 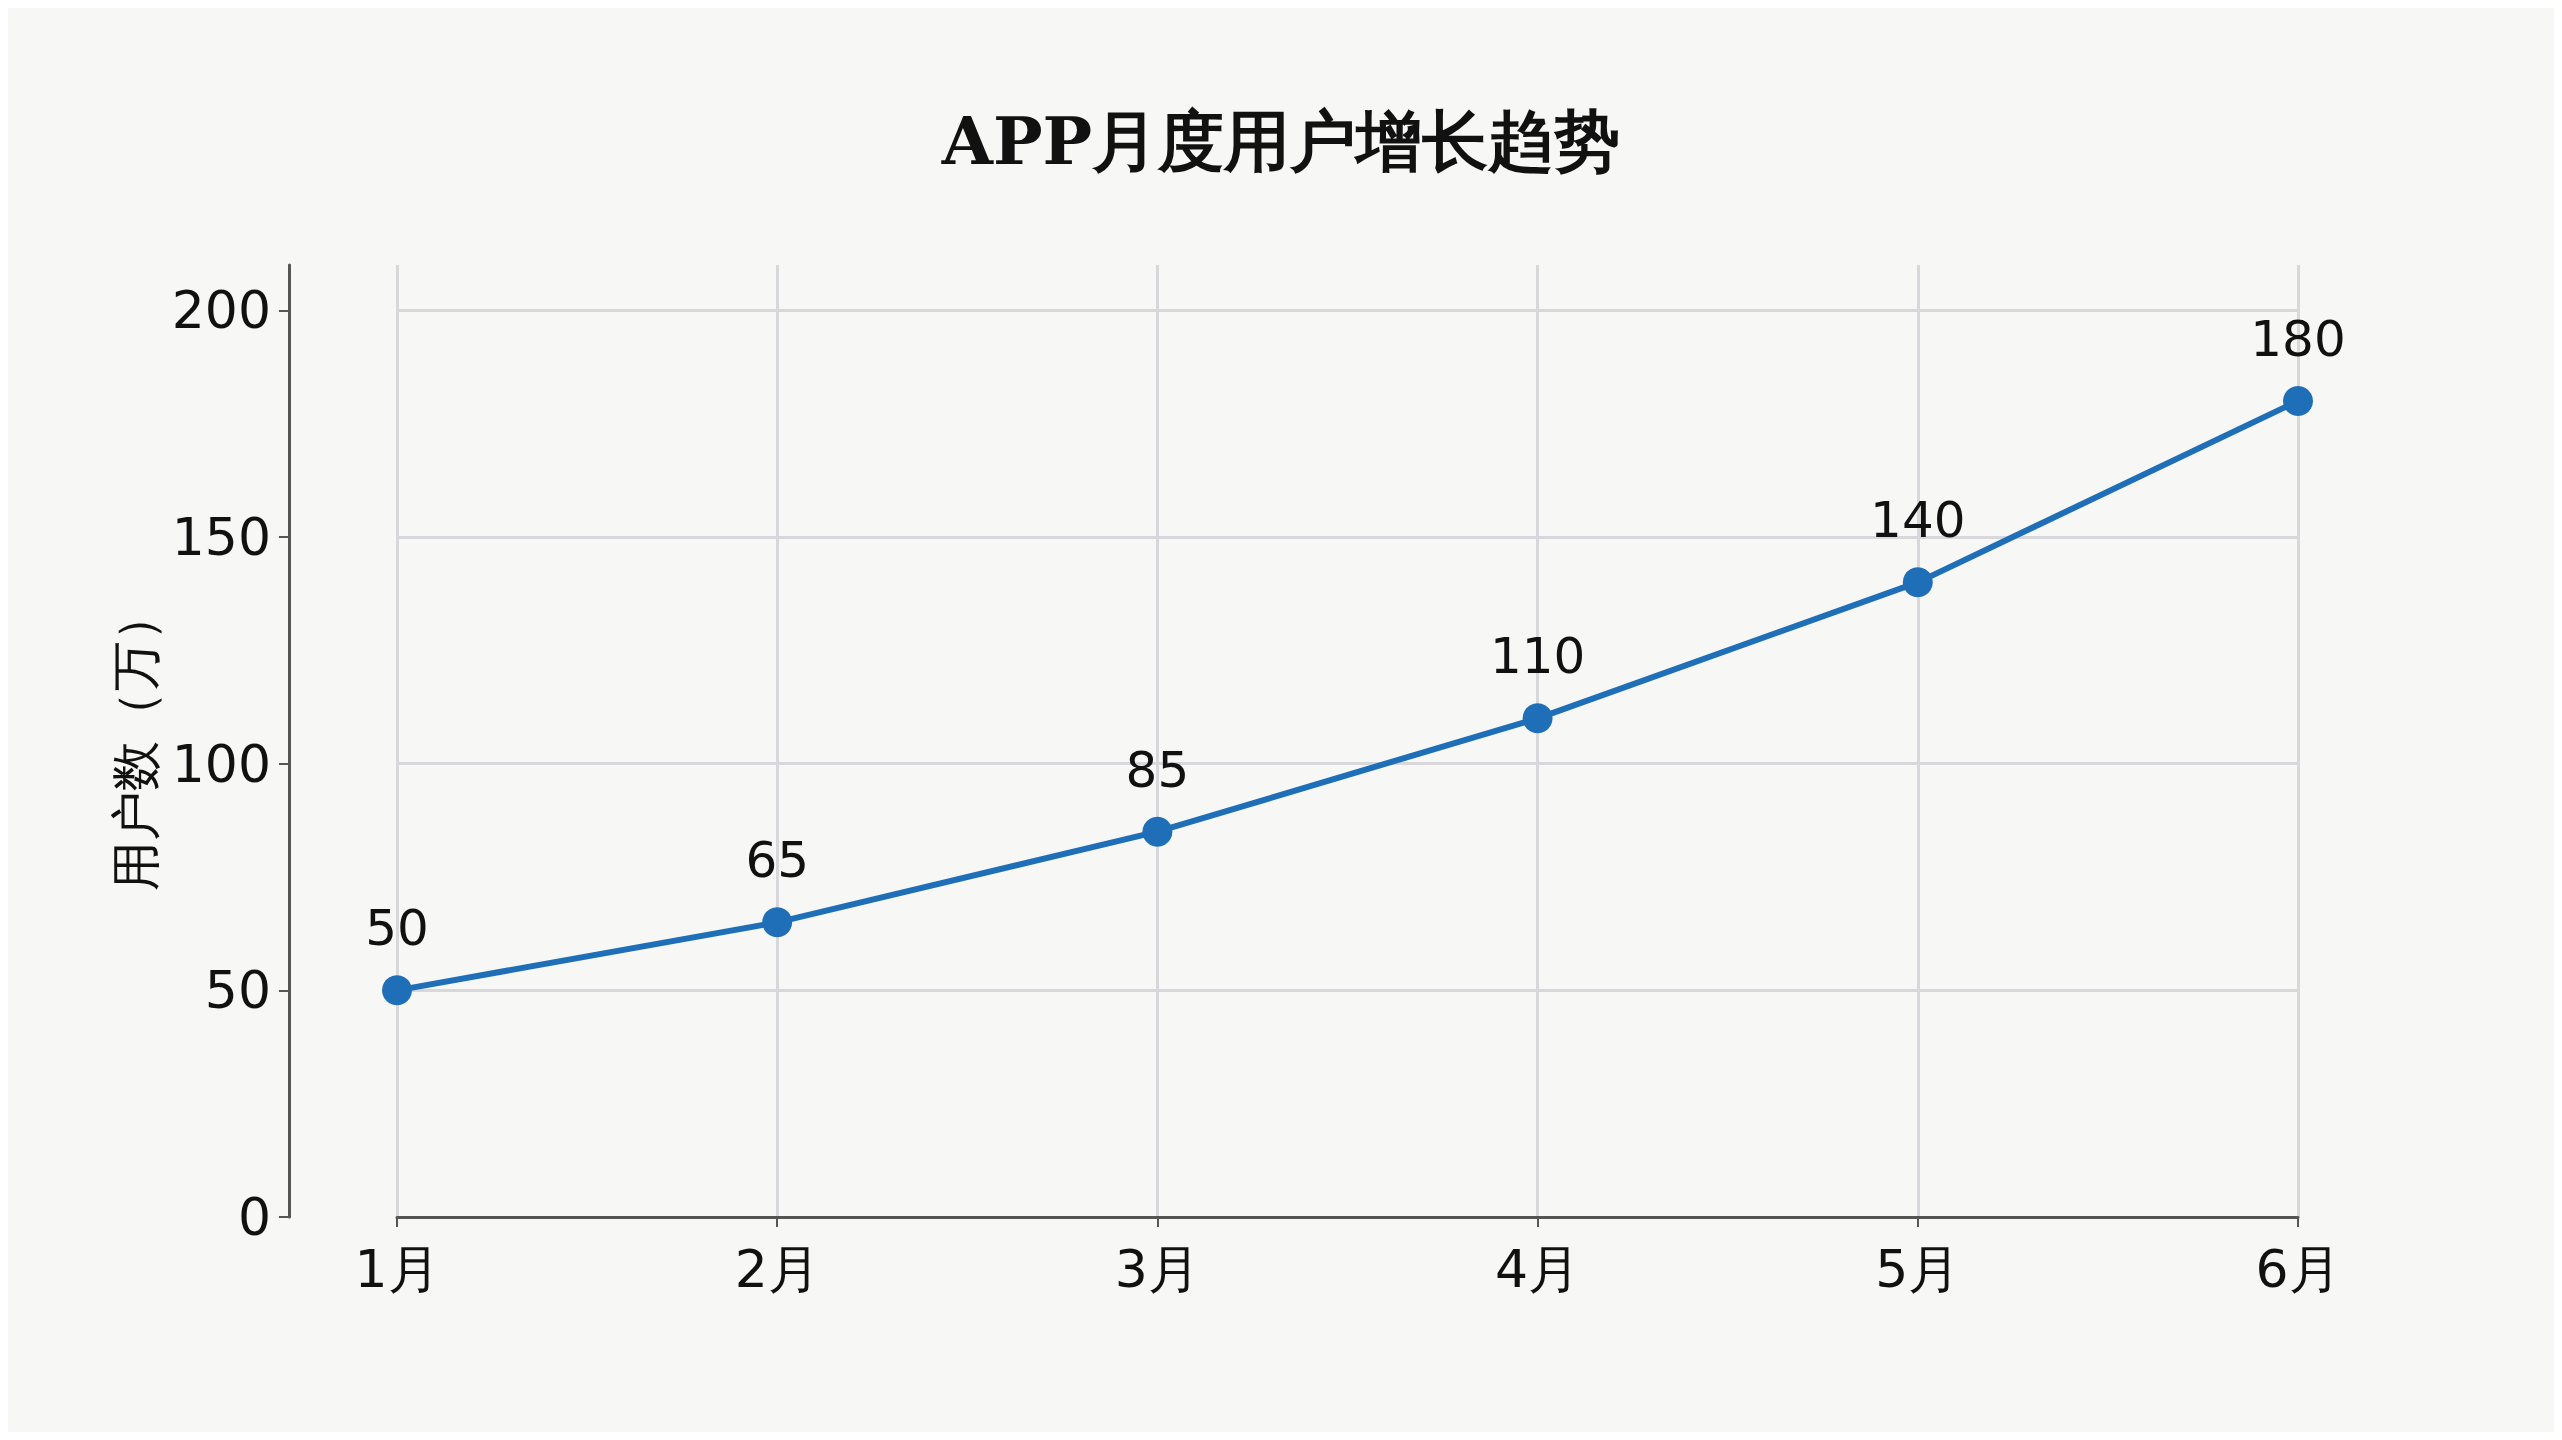 I want to click on y-tick-label: 100, so click(x=221, y=763).